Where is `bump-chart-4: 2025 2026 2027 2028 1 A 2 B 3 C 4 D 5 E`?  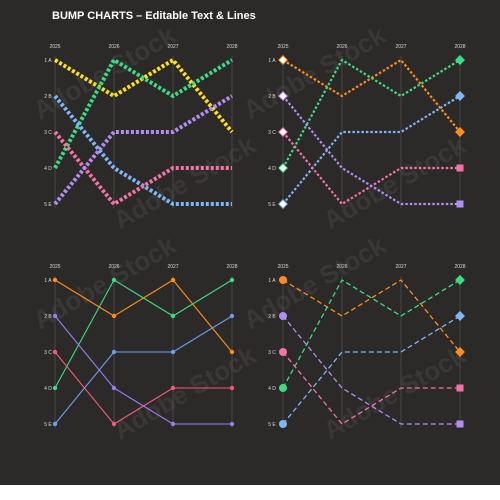
bump-chart-4: 2025 2026 2027 2028 1 A 2 B 3 C 4 D 5 E is located at coordinates (367, 346).